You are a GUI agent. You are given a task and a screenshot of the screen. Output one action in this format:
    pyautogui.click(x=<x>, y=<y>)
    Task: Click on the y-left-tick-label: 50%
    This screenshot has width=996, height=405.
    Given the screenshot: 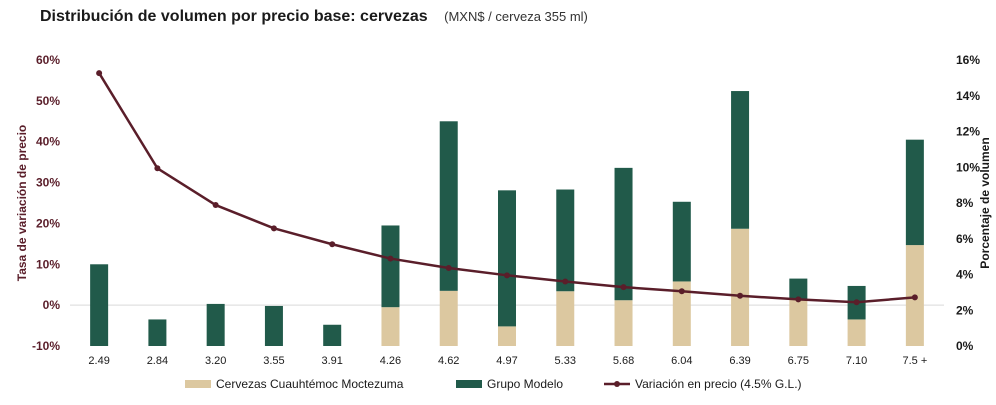 What is the action you would take?
    pyautogui.click(x=48, y=101)
    